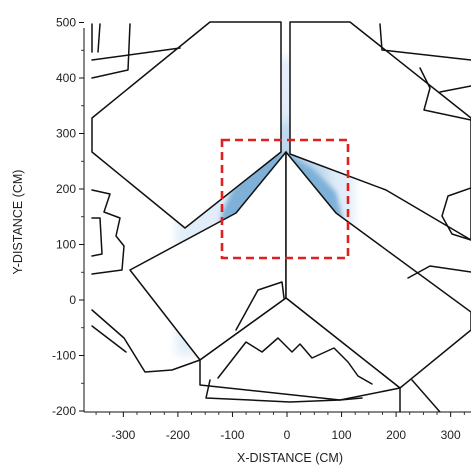 The image size is (471, 468). What do you see at coordinates (451, 435) in the screenshot?
I see `x-tick-label: 300` at bounding box center [451, 435].